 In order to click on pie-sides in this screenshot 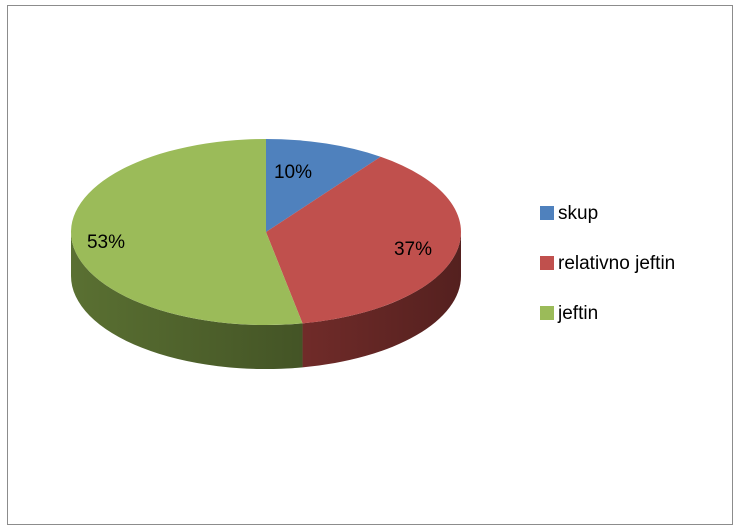, I will do `click(266, 300)`.